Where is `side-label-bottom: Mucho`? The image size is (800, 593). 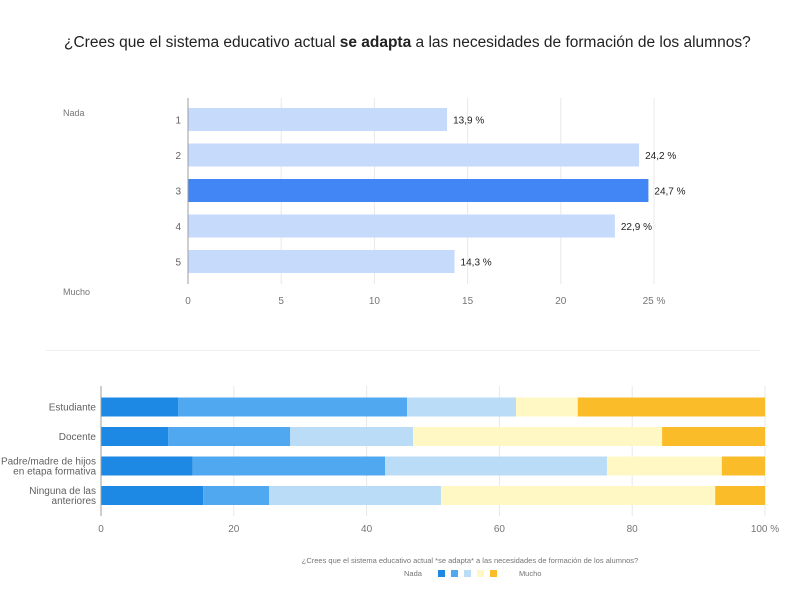
side-label-bottom: Mucho is located at coordinates (76, 292).